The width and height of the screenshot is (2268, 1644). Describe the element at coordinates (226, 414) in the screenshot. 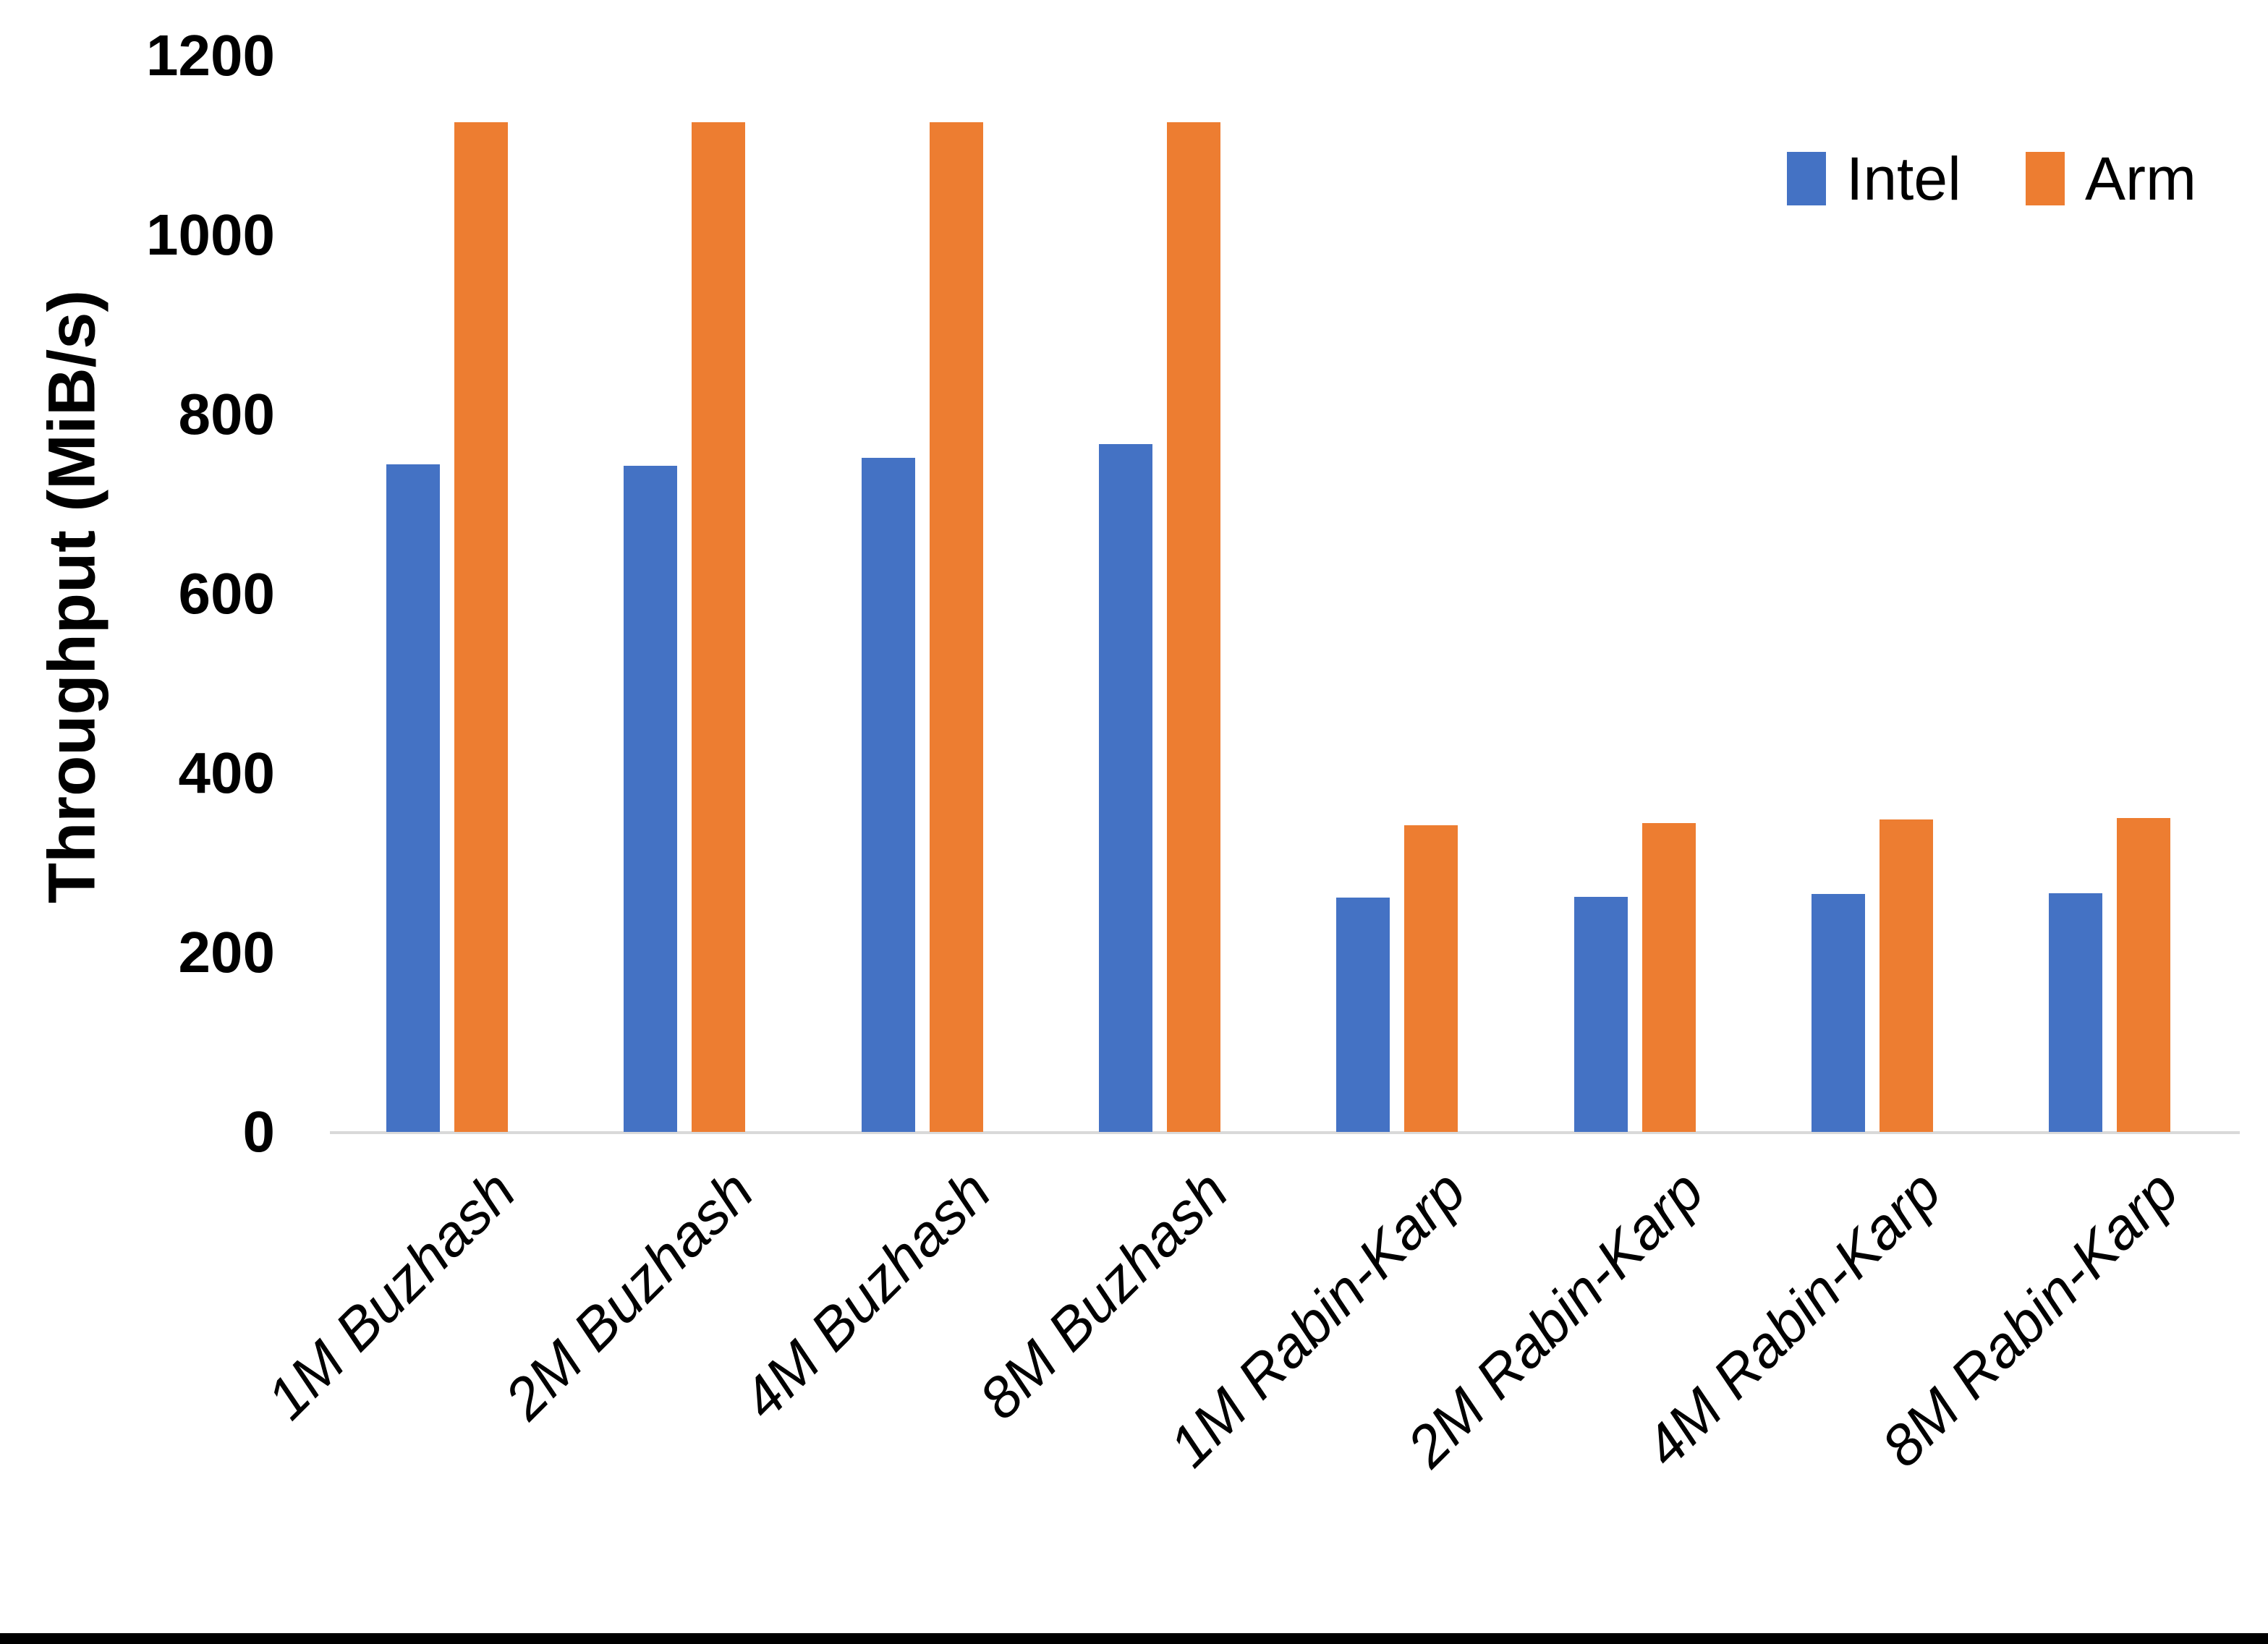

I see `y-tick-label-800: 800` at that location.